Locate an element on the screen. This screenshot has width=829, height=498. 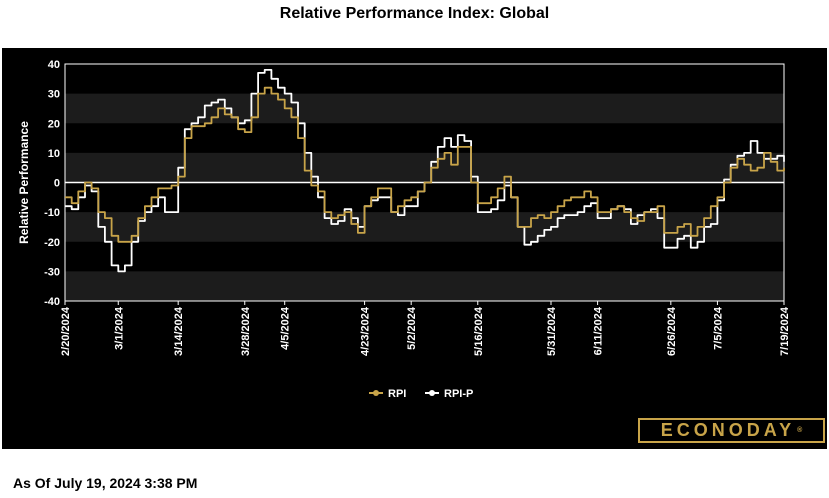
x-tick-label: 5/2/2024 is located at coordinates (412, 328).